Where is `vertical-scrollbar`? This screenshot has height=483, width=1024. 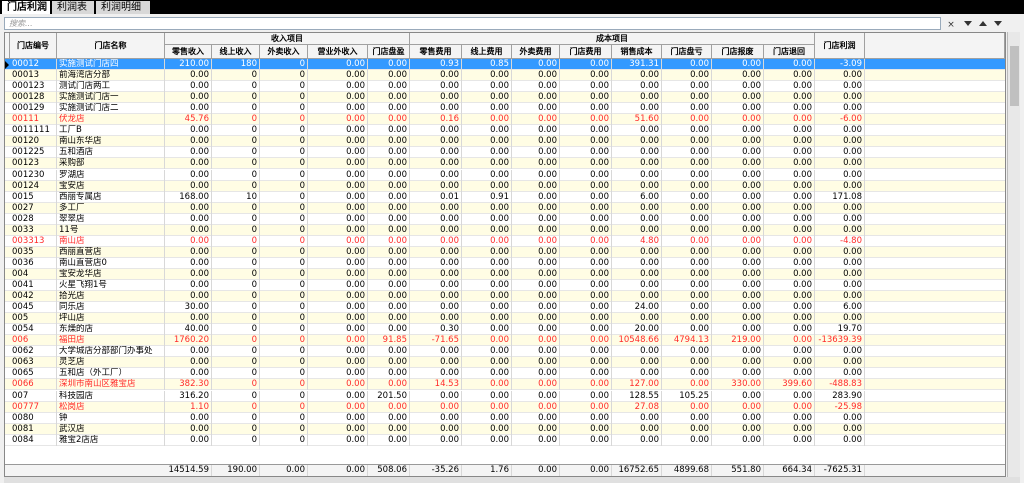 vertical-scrollbar is located at coordinates (1013, 254).